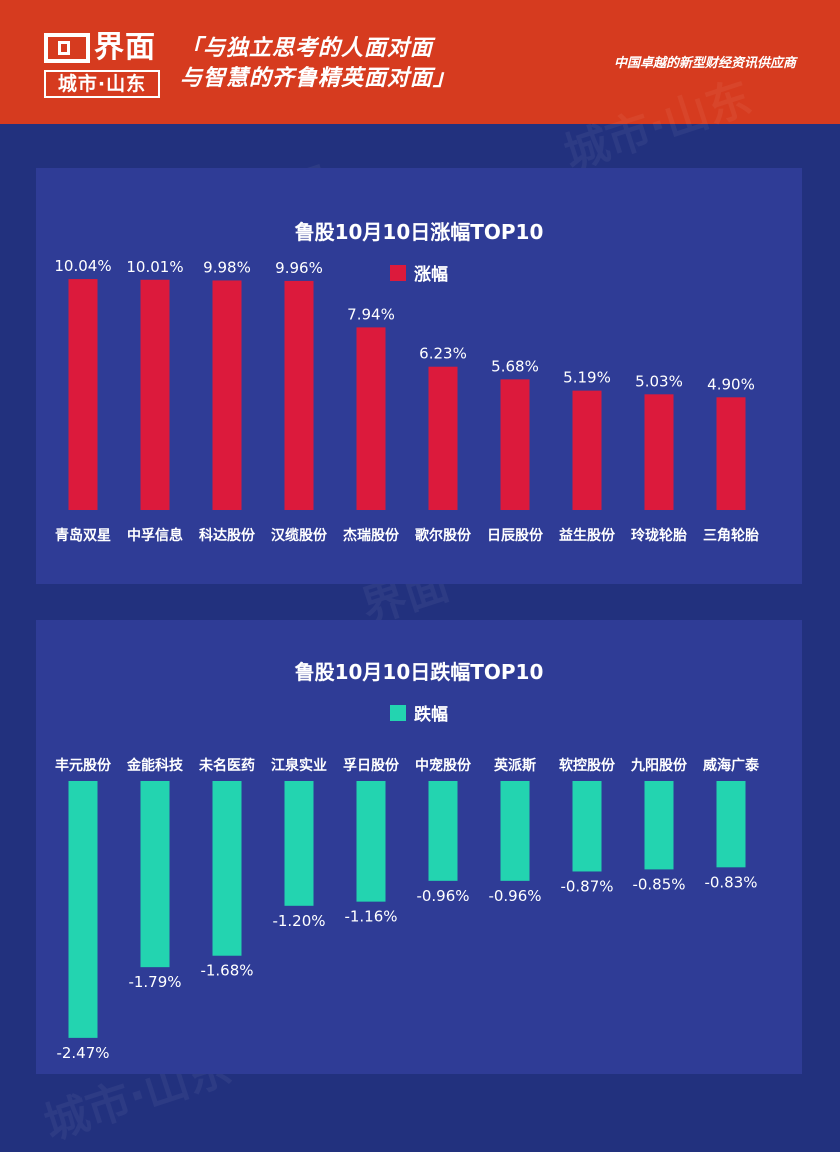 This screenshot has width=840, height=1152. Describe the element at coordinates (307, 48) in the screenshot. I see `slogan-line-1: 「与独立思考的人面对面` at that location.